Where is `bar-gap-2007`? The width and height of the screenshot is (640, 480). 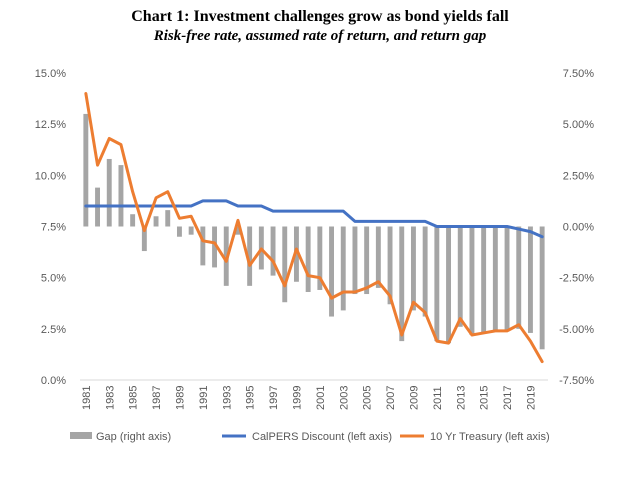 bar-gap-2007 is located at coordinates (390, 265).